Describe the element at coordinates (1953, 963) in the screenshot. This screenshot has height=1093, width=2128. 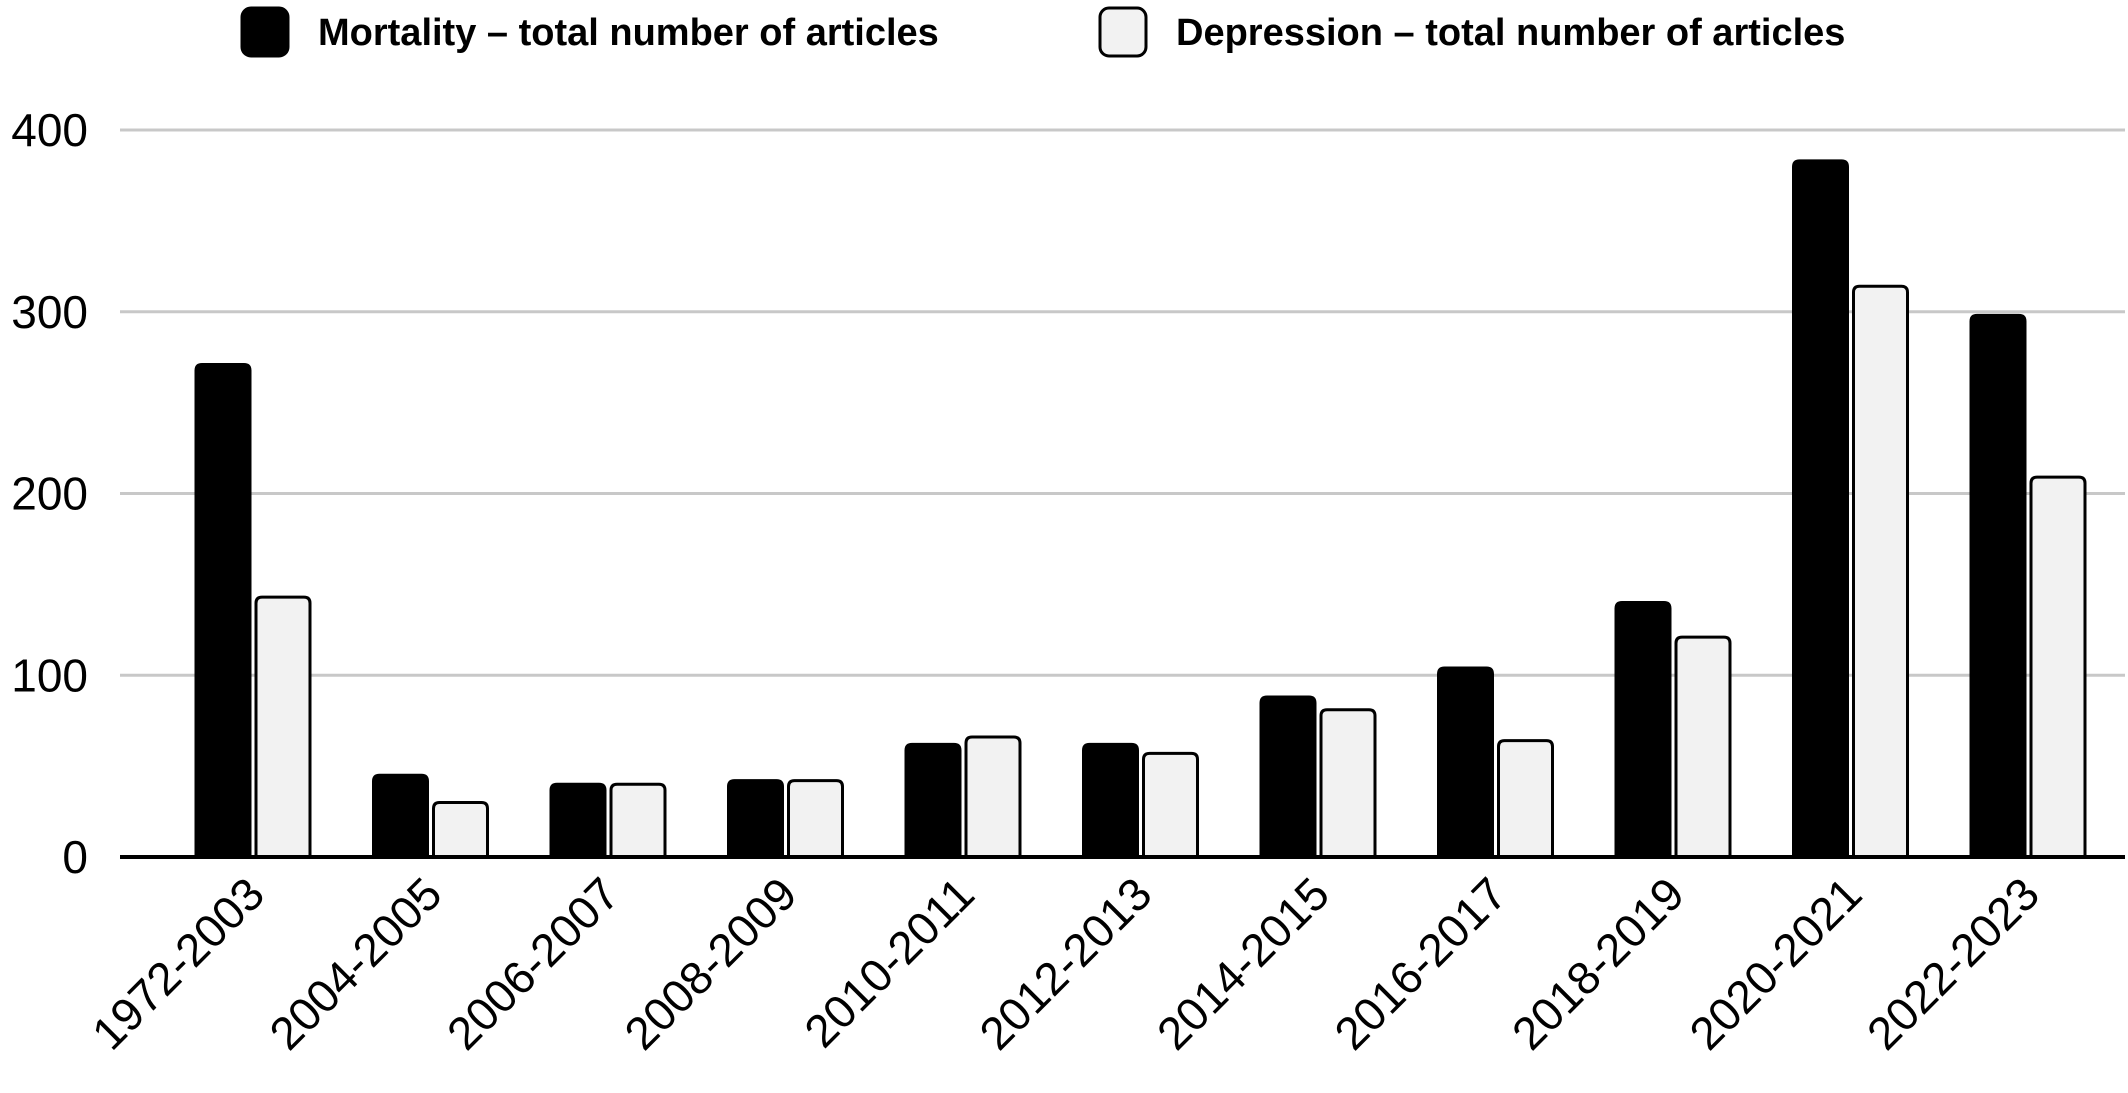
I see `x-tick-label: 2022-2023` at that location.